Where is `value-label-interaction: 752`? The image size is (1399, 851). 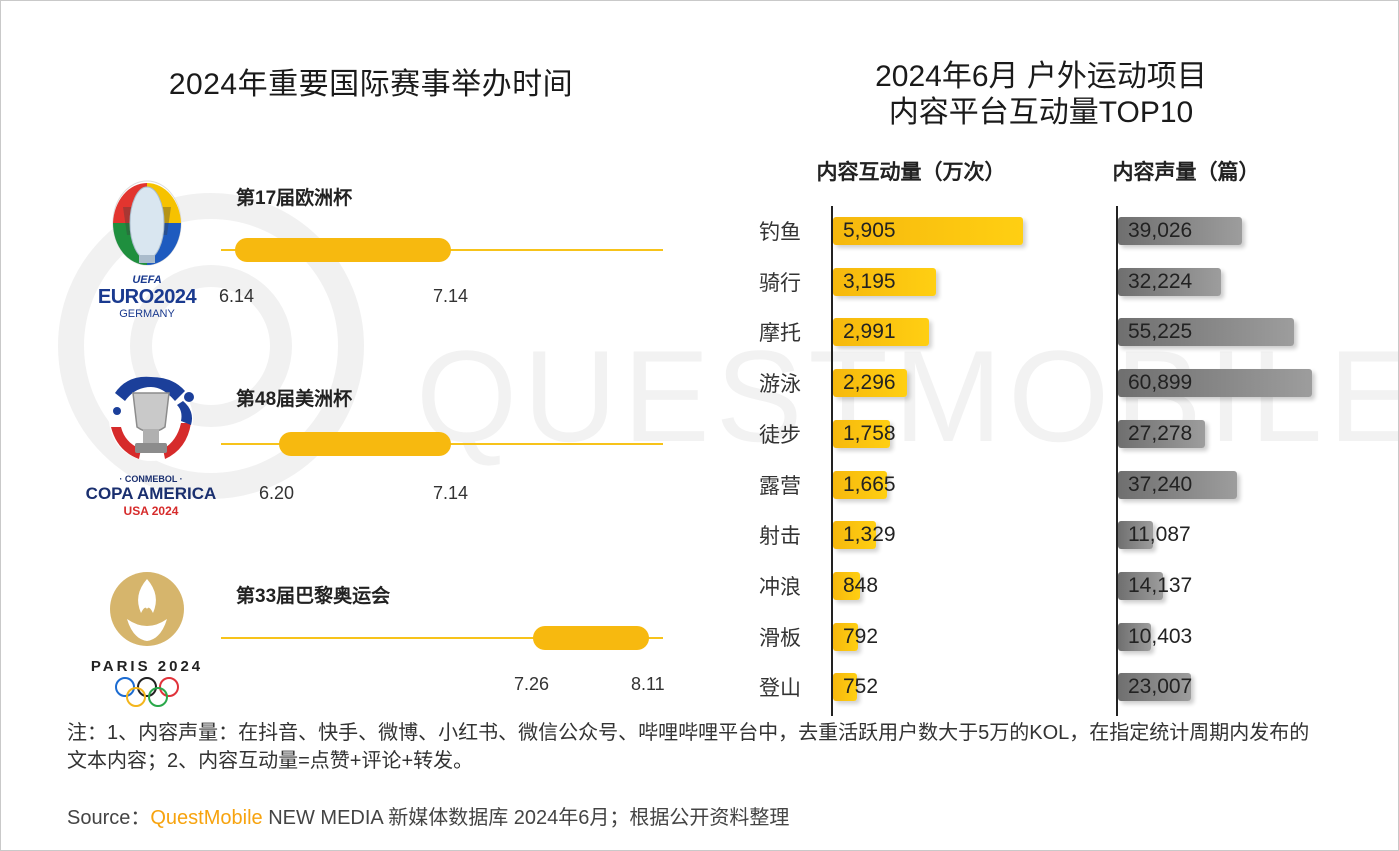
value-label-interaction: 752 is located at coordinates (861, 687).